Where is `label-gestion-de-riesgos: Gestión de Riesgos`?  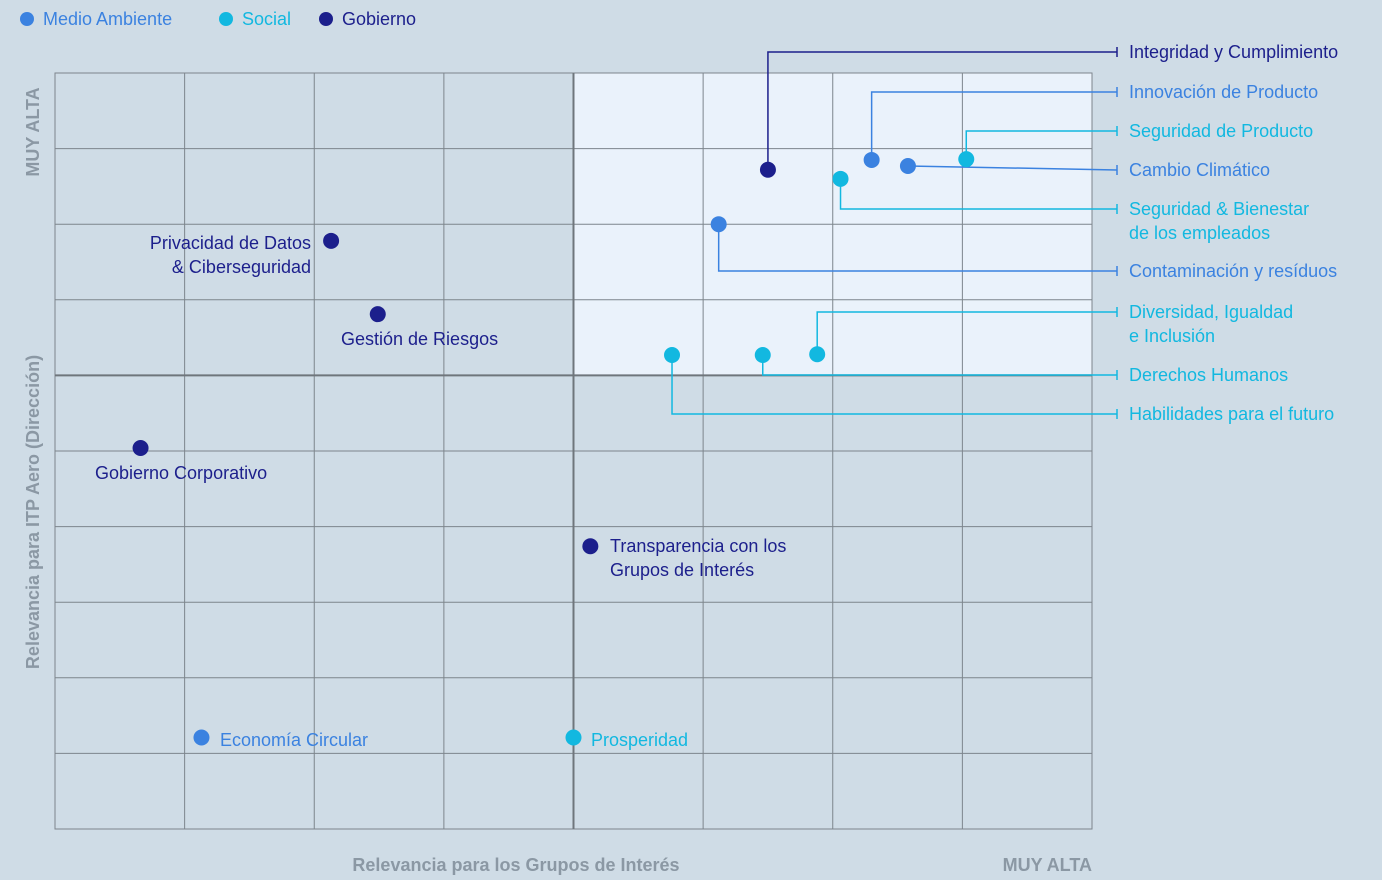 label-gestion-de-riesgos: Gestión de Riesgos is located at coordinates (419, 339).